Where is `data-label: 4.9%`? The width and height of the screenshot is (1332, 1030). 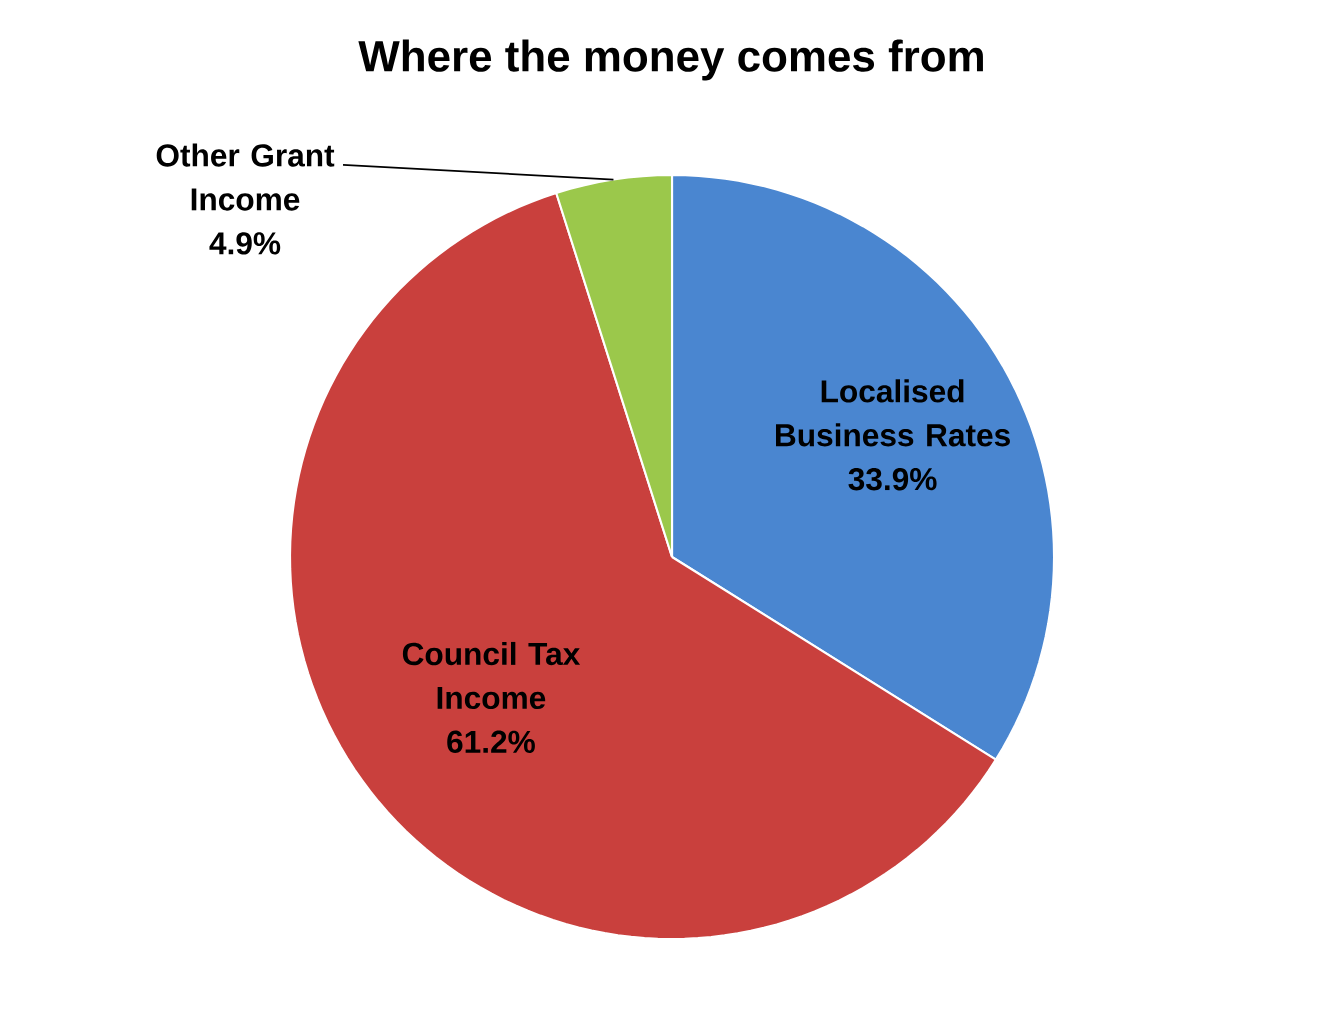
data-label: 4.9% is located at coordinates (245, 243).